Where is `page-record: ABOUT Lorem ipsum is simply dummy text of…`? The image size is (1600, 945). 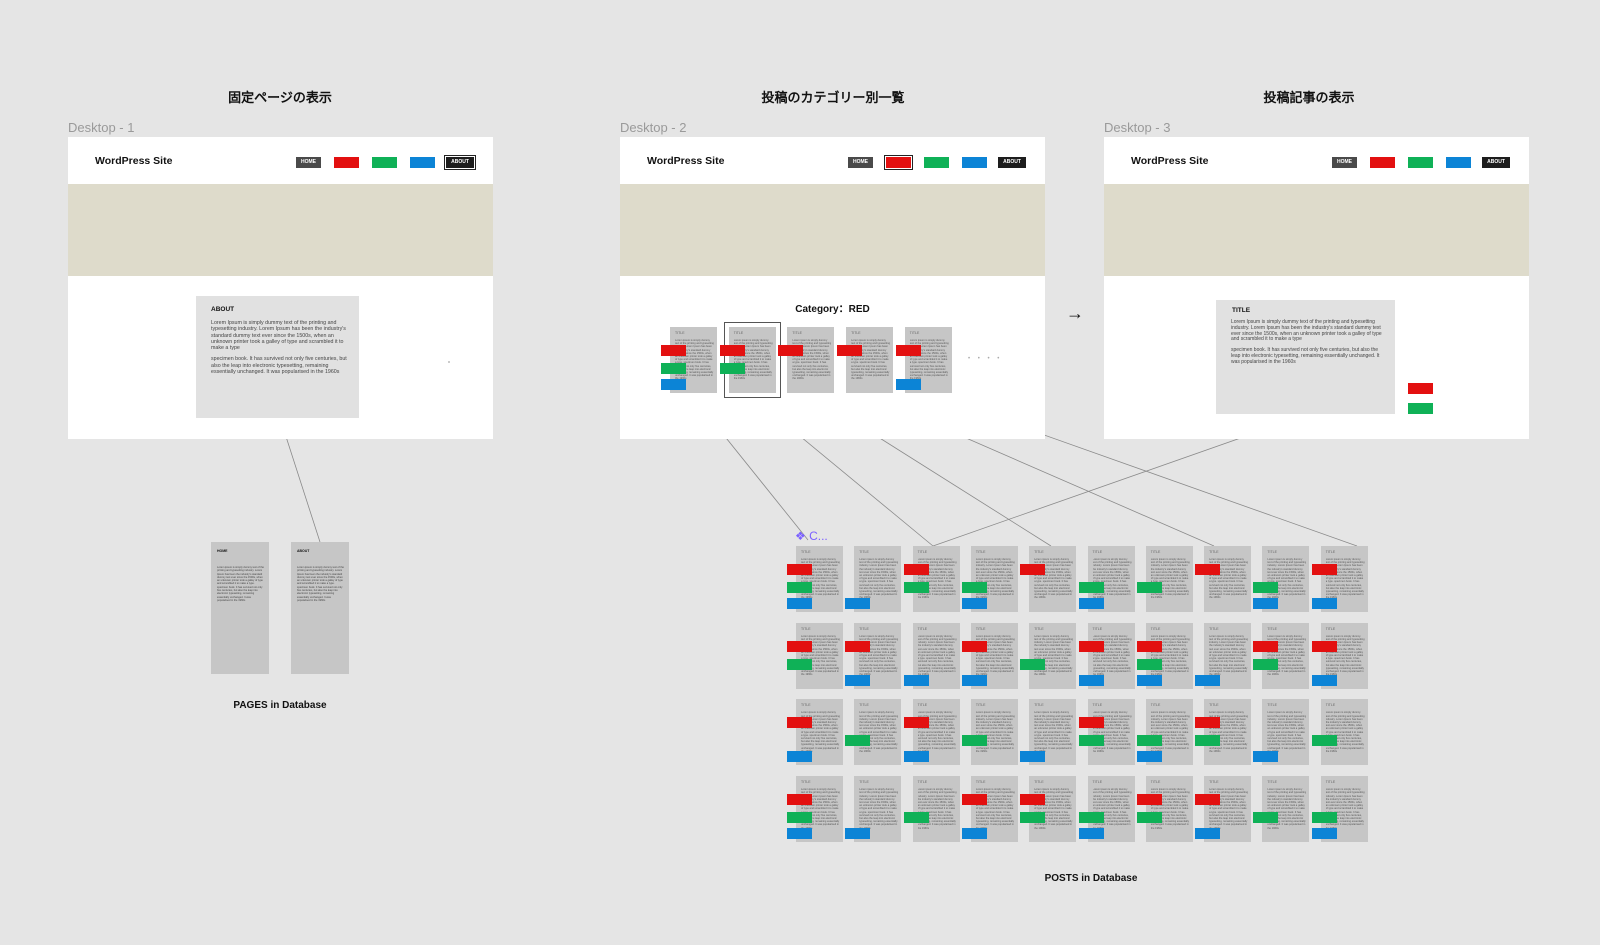
page-record: ABOUT Lorem ipsum is simply dummy text of… is located at coordinates (320, 608).